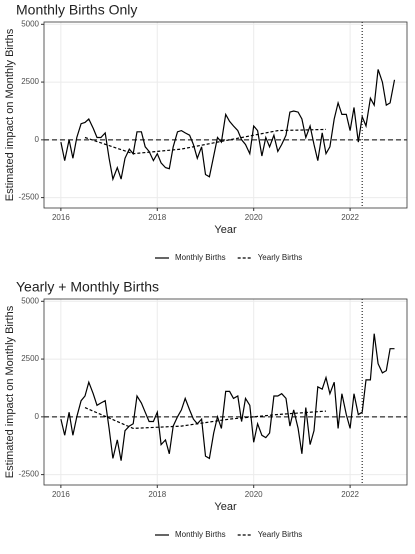  What do you see at coordinates (87, 287) in the screenshot?
I see `chart-title: Yearly + Monthly Births` at bounding box center [87, 287].